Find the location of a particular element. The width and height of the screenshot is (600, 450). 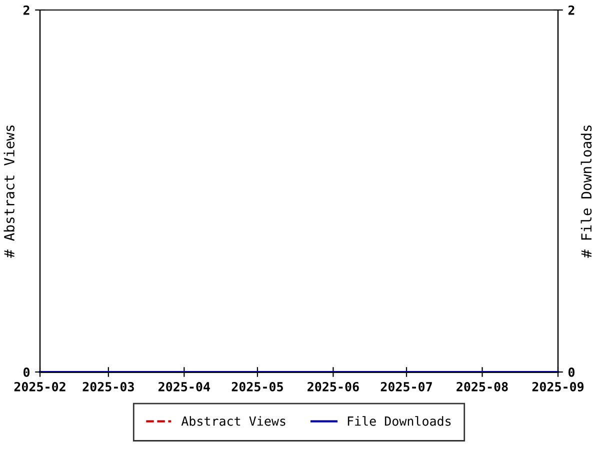

x-tick-label: 2025-04 is located at coordinates (184, 387).